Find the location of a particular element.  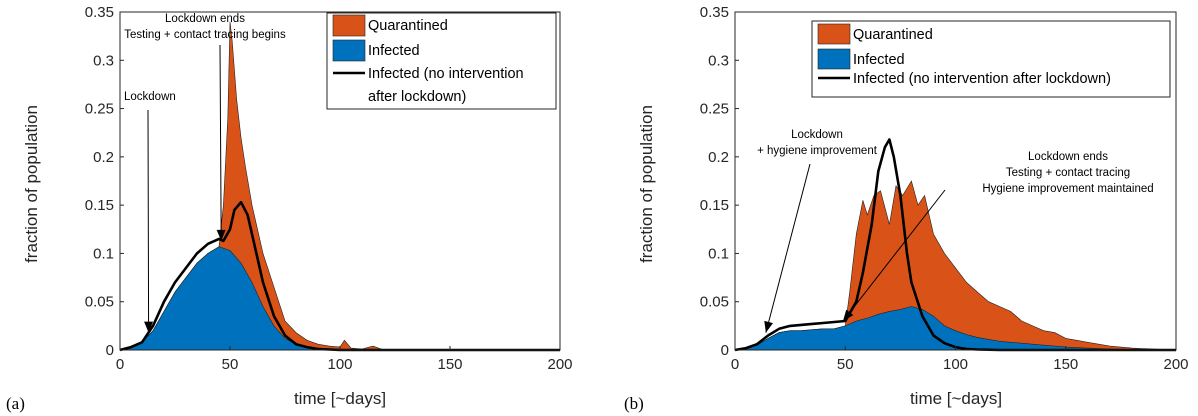

series-line-infected-no-intervention is located at coordinates (339, 276).